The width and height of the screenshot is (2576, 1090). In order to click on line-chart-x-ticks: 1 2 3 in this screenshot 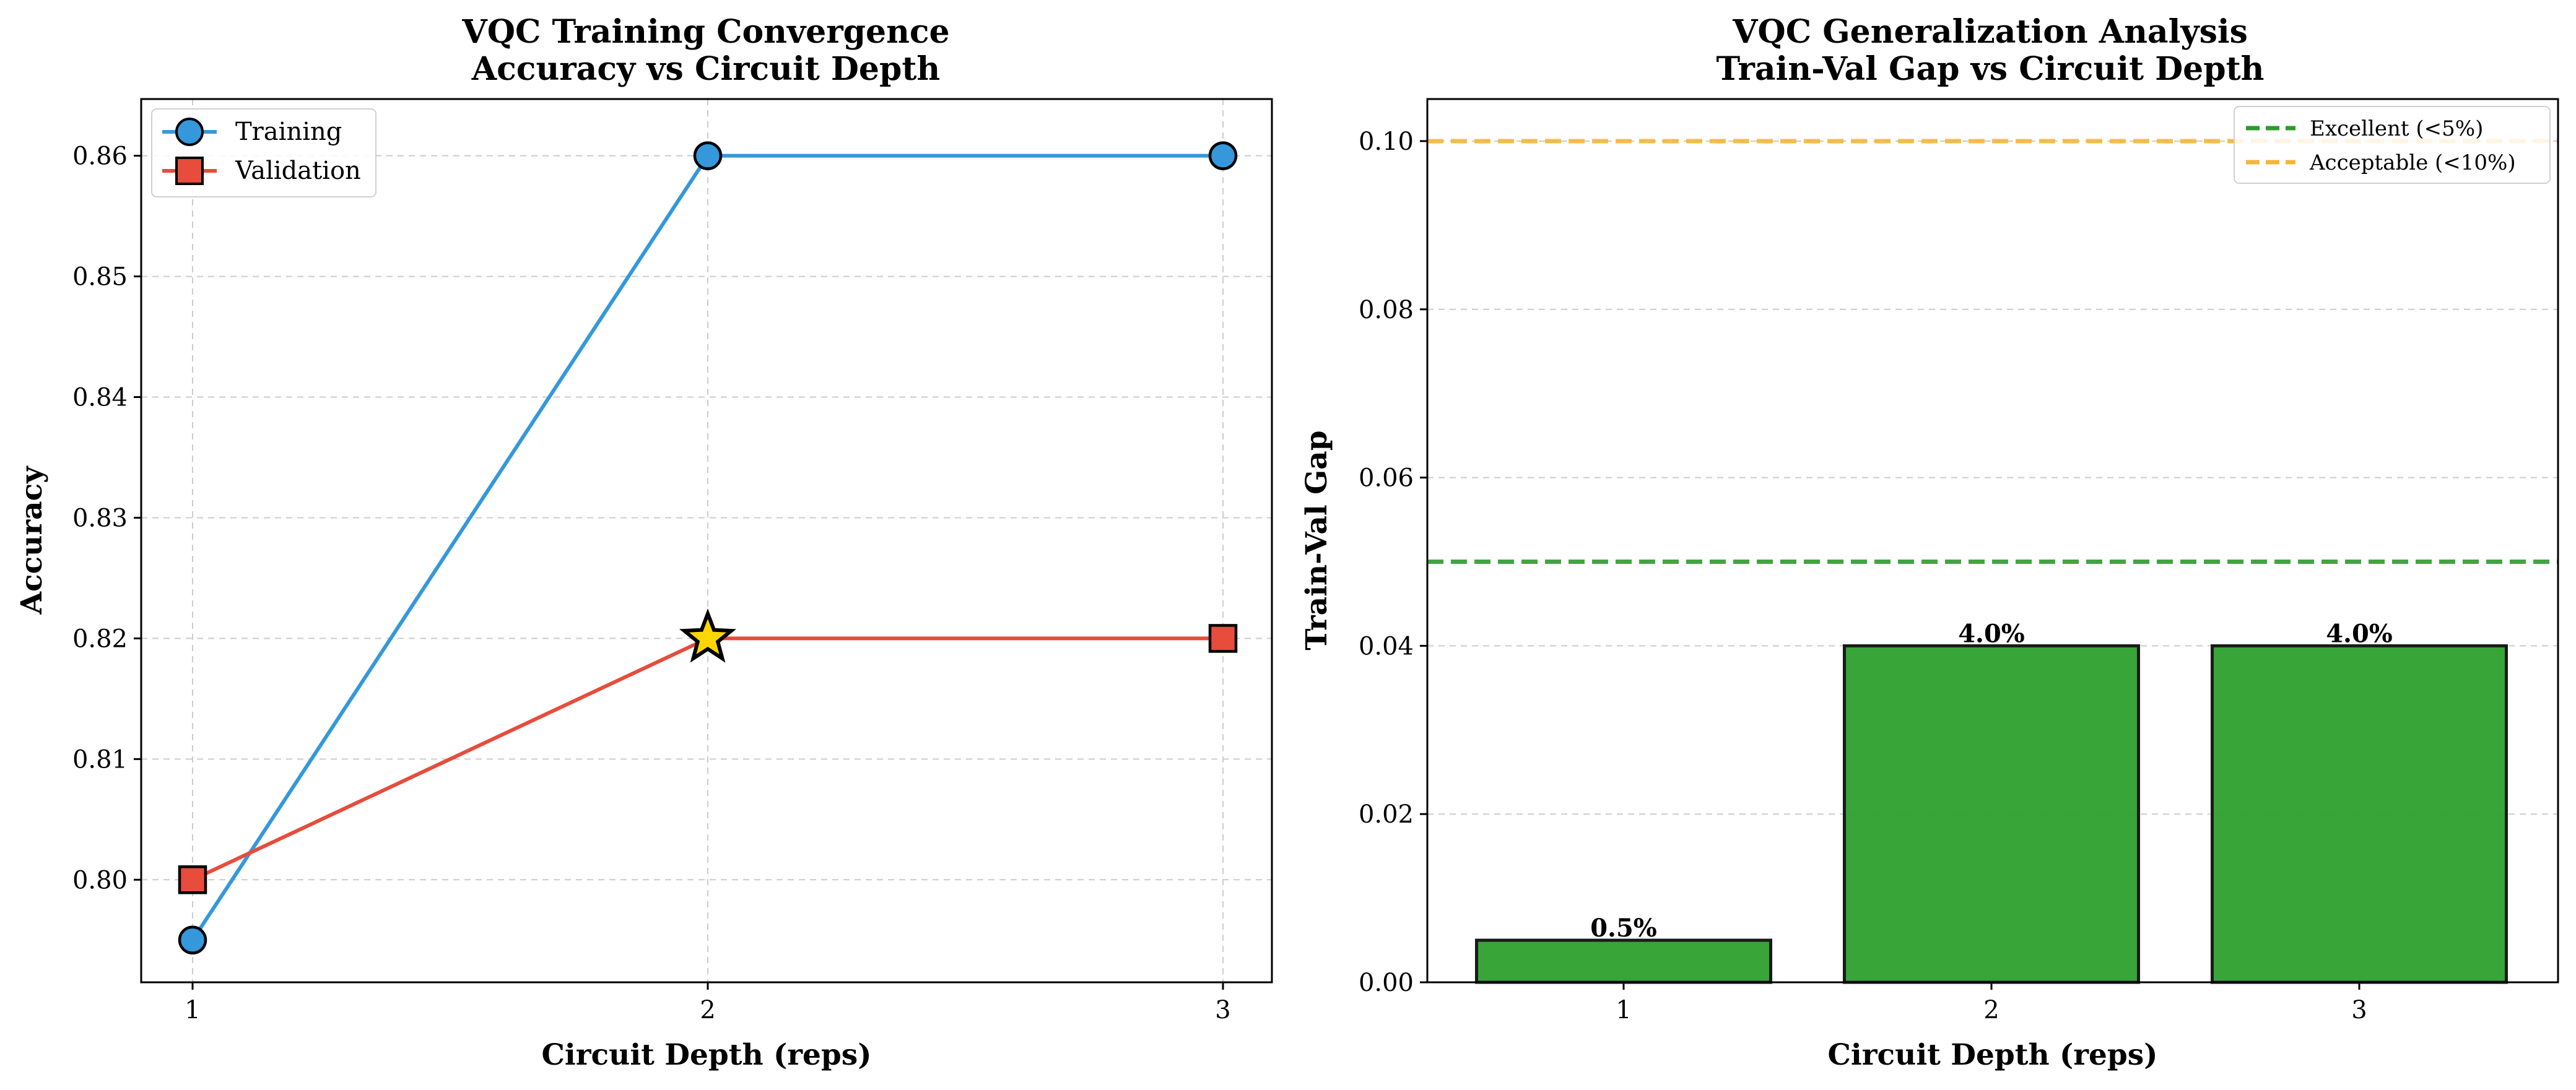, I will do `click(708, 1003)`.